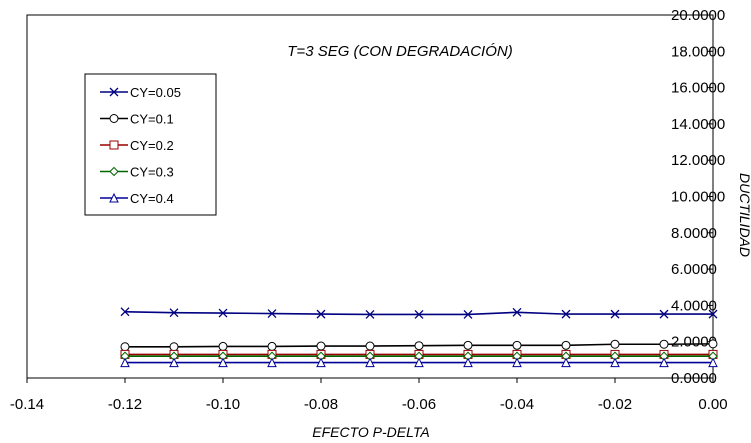 The height and width of the screenshot is (443, 751). I want to click on y-tick-label: 8.0000, so click(694, 233).